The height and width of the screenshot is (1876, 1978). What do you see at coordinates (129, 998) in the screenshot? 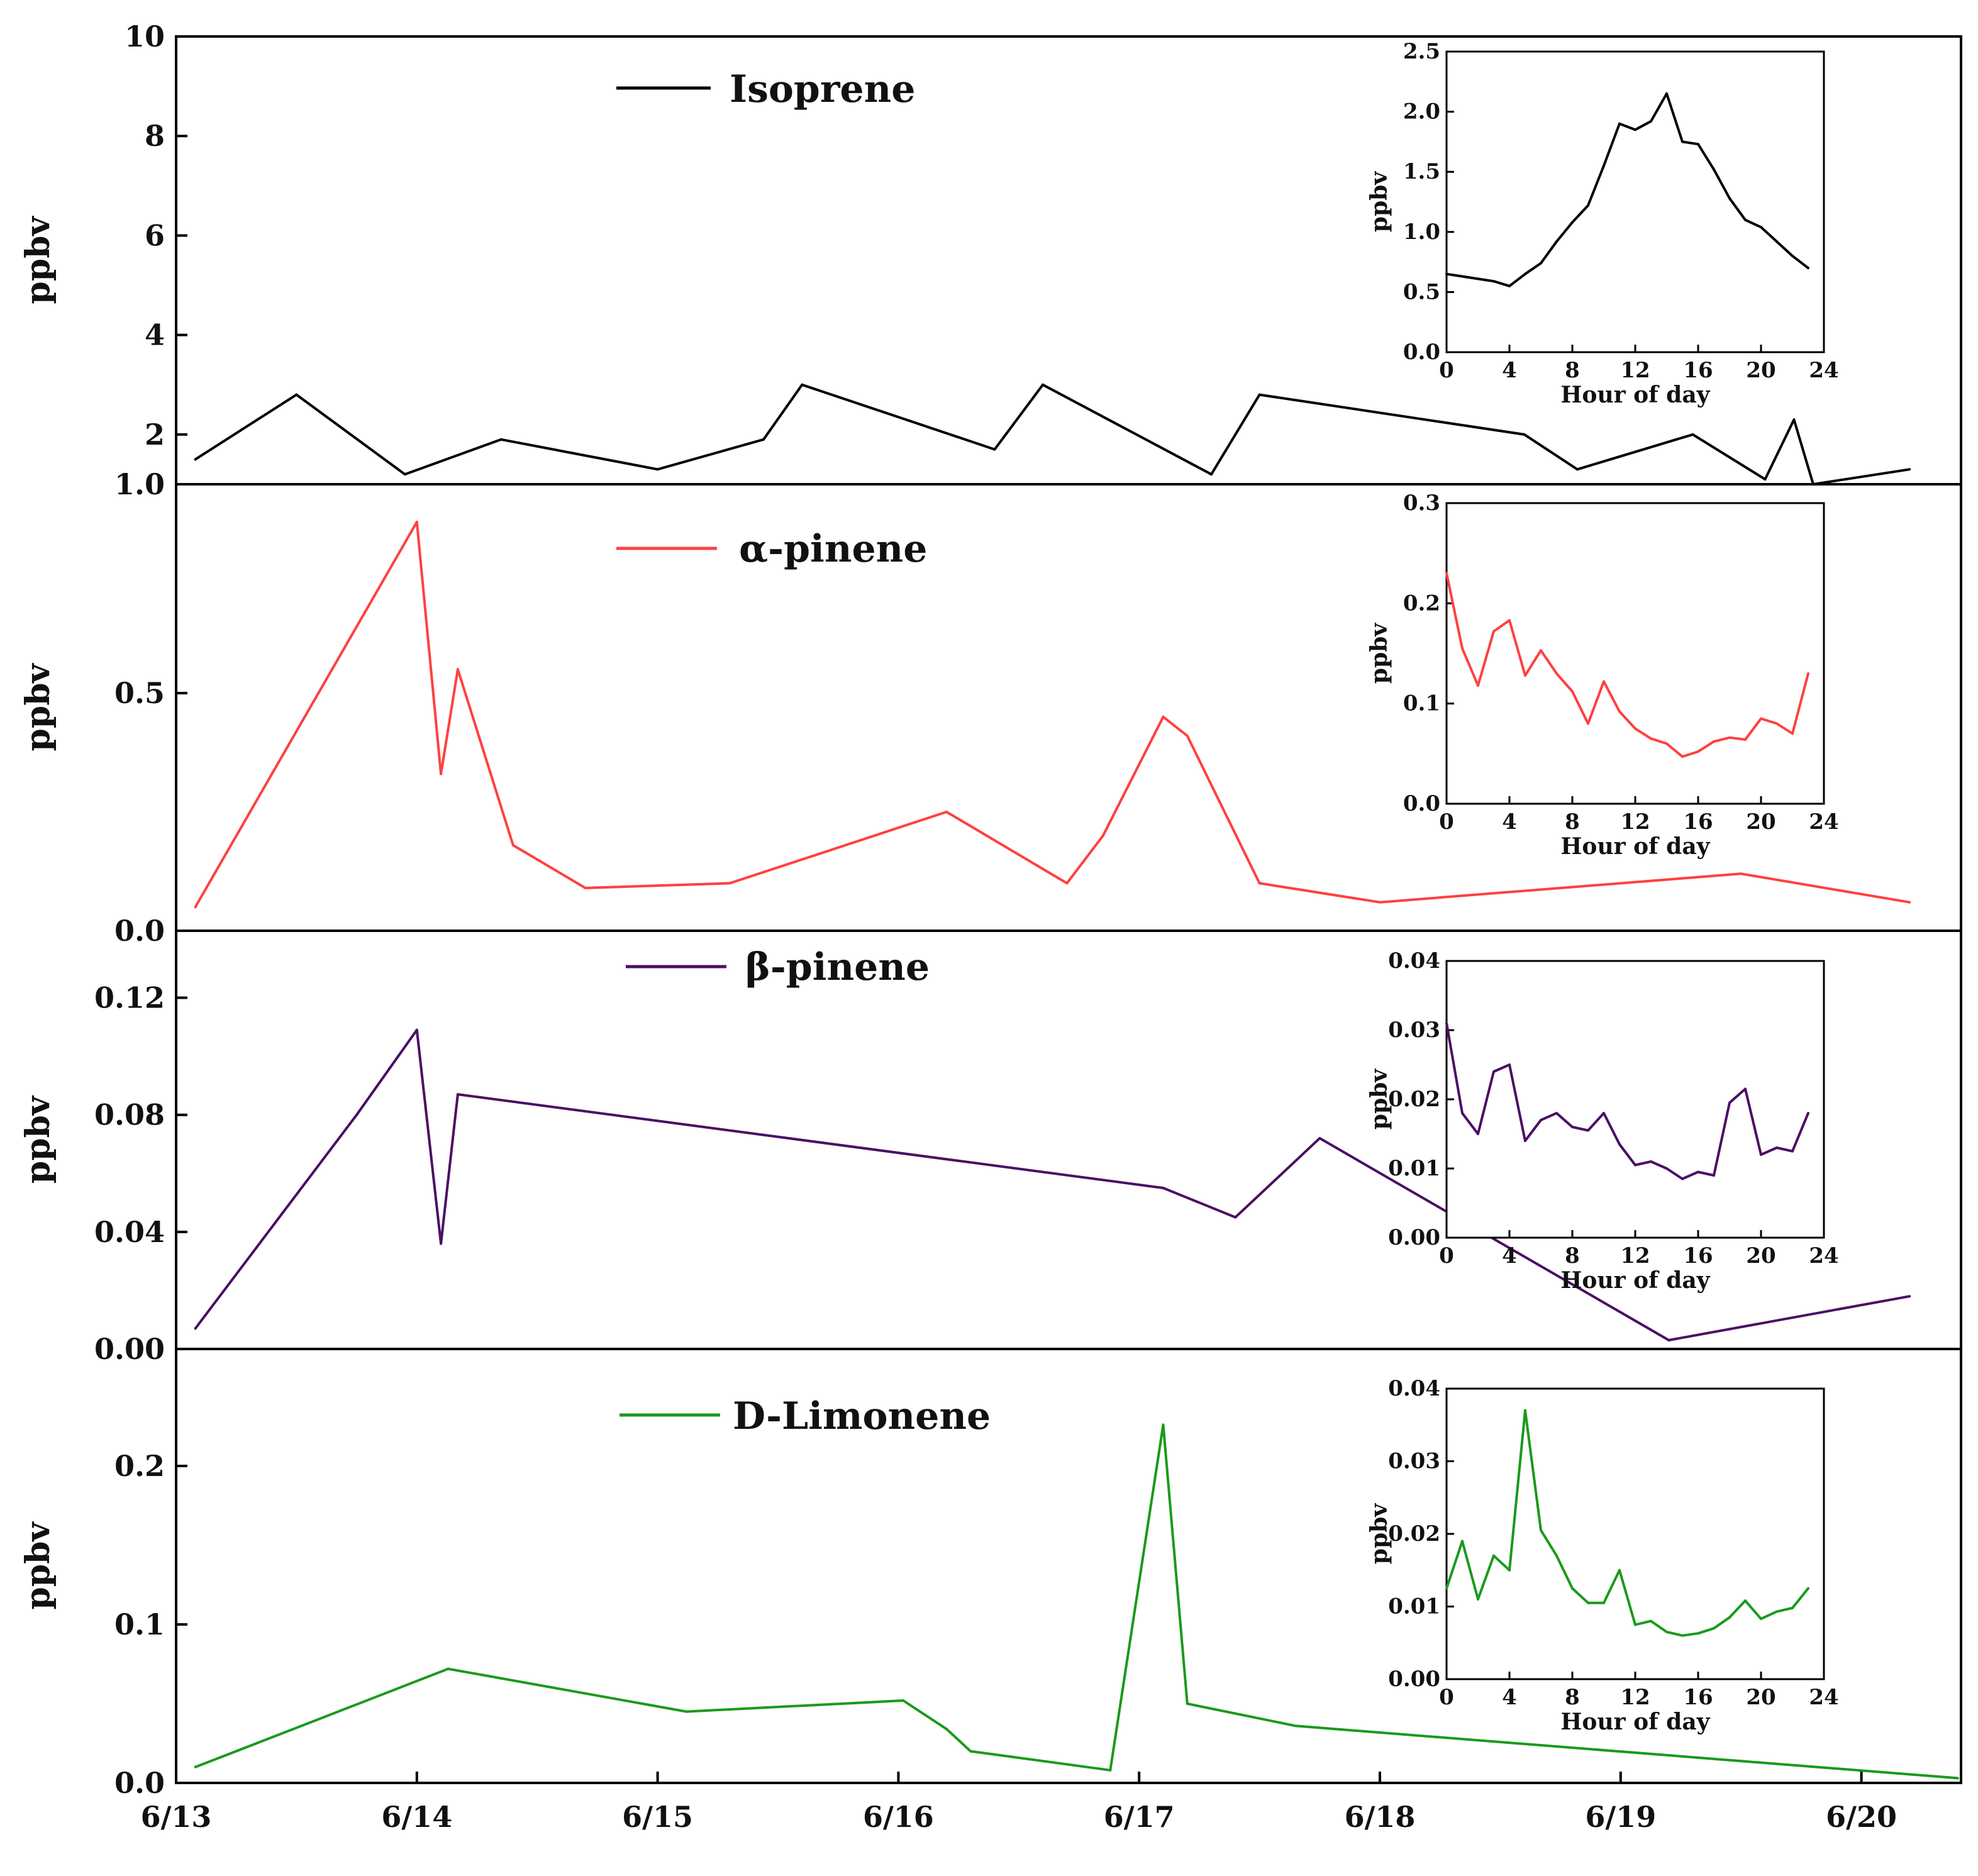
I see `y-tick-label: 0.12` at bounding box center [129, 998].